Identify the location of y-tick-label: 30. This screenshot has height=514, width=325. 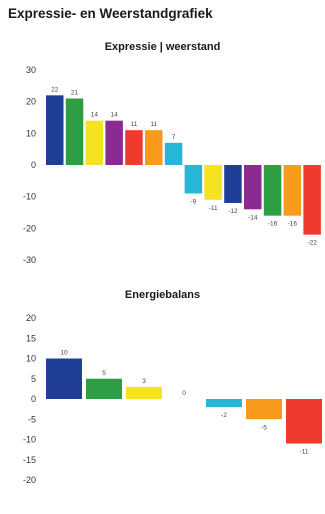
(31, 70).